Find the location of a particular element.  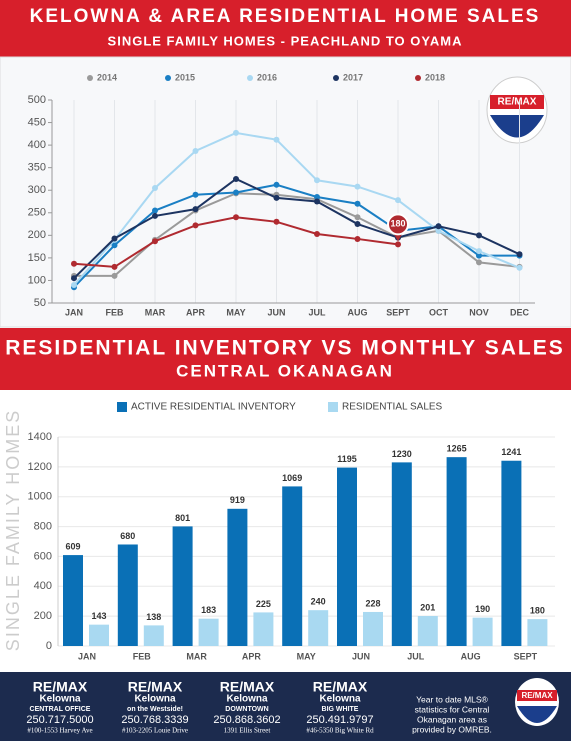

office-branch: BIG WHITE is located at coordinates (340, 709).